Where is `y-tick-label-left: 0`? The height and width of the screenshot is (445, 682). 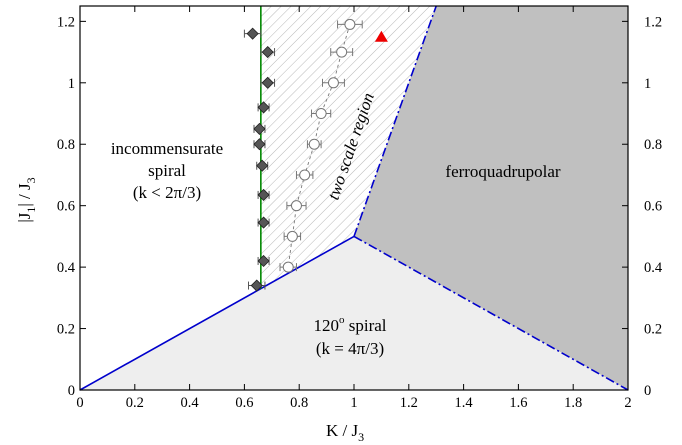 y-tick-label-left: 0 is located at coordinates (71, 391).